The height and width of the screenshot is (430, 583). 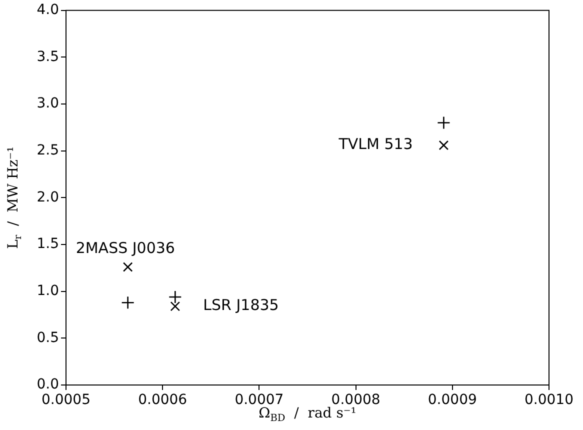 What do you see at coordinates (47, 10) in the screenshot?
I see `y-tick-label: 4.0` at bounding box center [47, 10].